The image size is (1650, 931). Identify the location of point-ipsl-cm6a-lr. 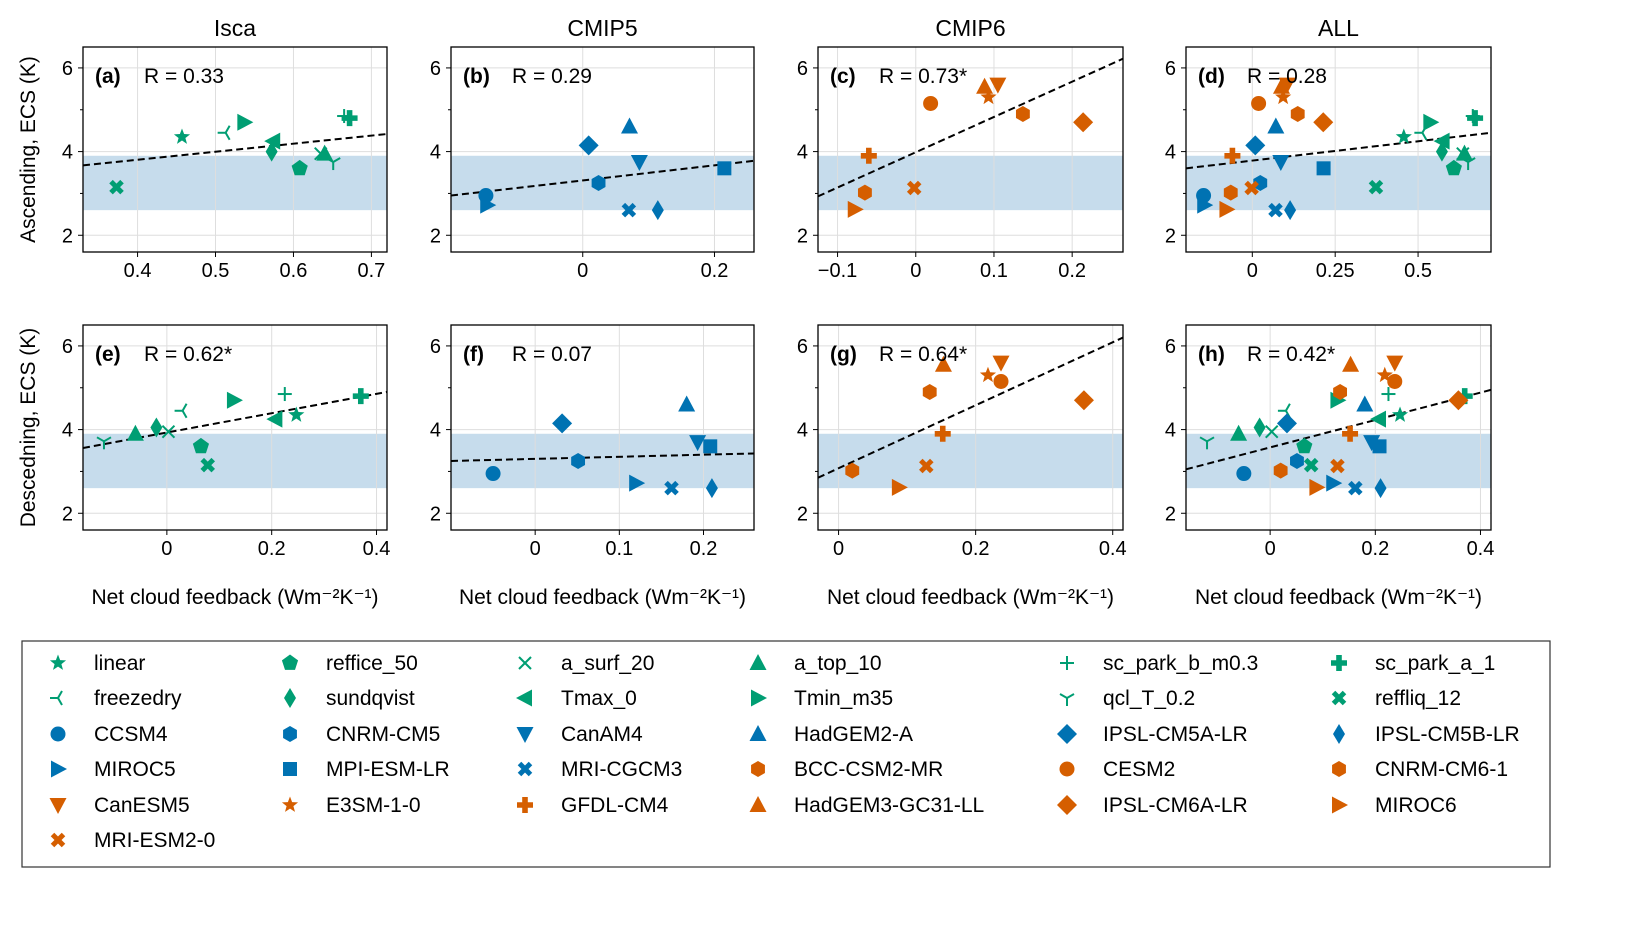
(1083, 400).